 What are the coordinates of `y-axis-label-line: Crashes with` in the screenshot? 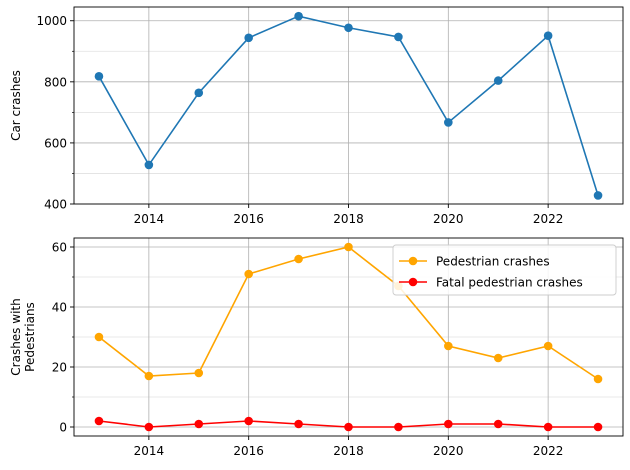 It's located at (16, 336).